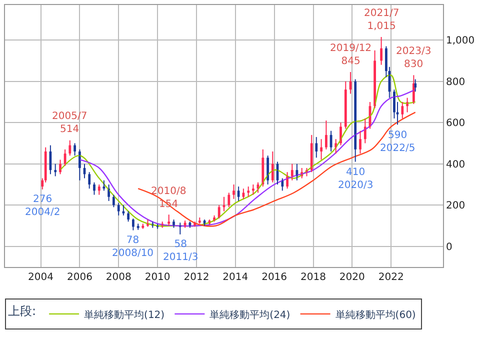 This screenshot has width=483, height=337. Describe the element at coordinates (460, 41) in the screenshot. I see `y-tick-label: 1,000` at that location.